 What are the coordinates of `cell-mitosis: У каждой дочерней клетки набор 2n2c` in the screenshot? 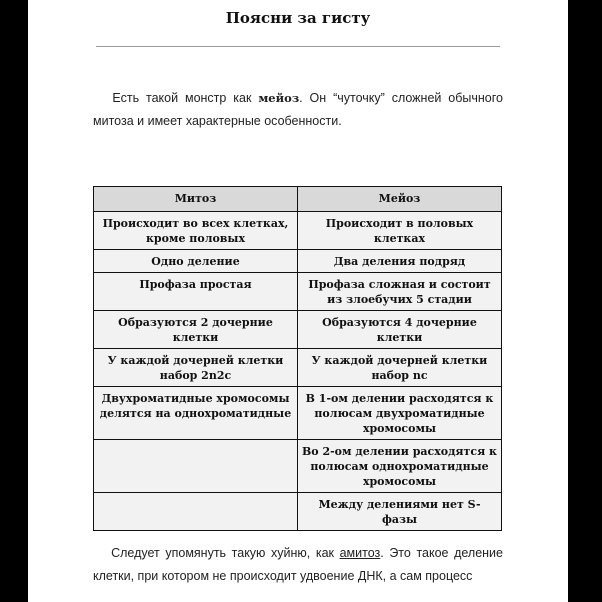 It's located at (195, 367).